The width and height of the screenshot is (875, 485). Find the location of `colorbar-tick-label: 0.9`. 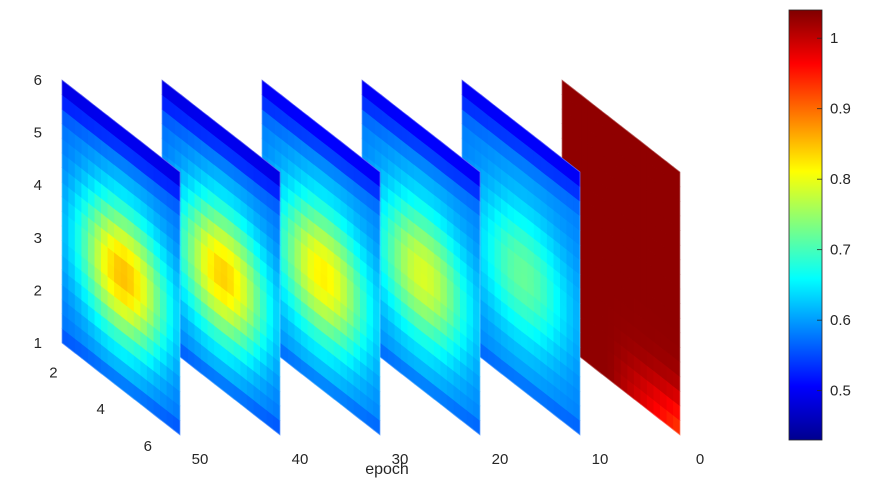

colorbar-tick-label: 0.9 is located at coordinates (840, 109).